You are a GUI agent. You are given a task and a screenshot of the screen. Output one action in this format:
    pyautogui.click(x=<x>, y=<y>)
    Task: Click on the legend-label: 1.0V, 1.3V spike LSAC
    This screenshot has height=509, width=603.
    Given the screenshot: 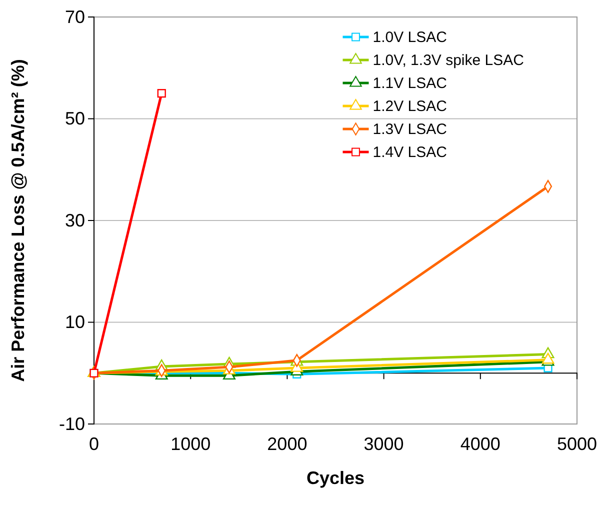 What is the action you would take?
    pyautogui.click(x=448, y=60)
    